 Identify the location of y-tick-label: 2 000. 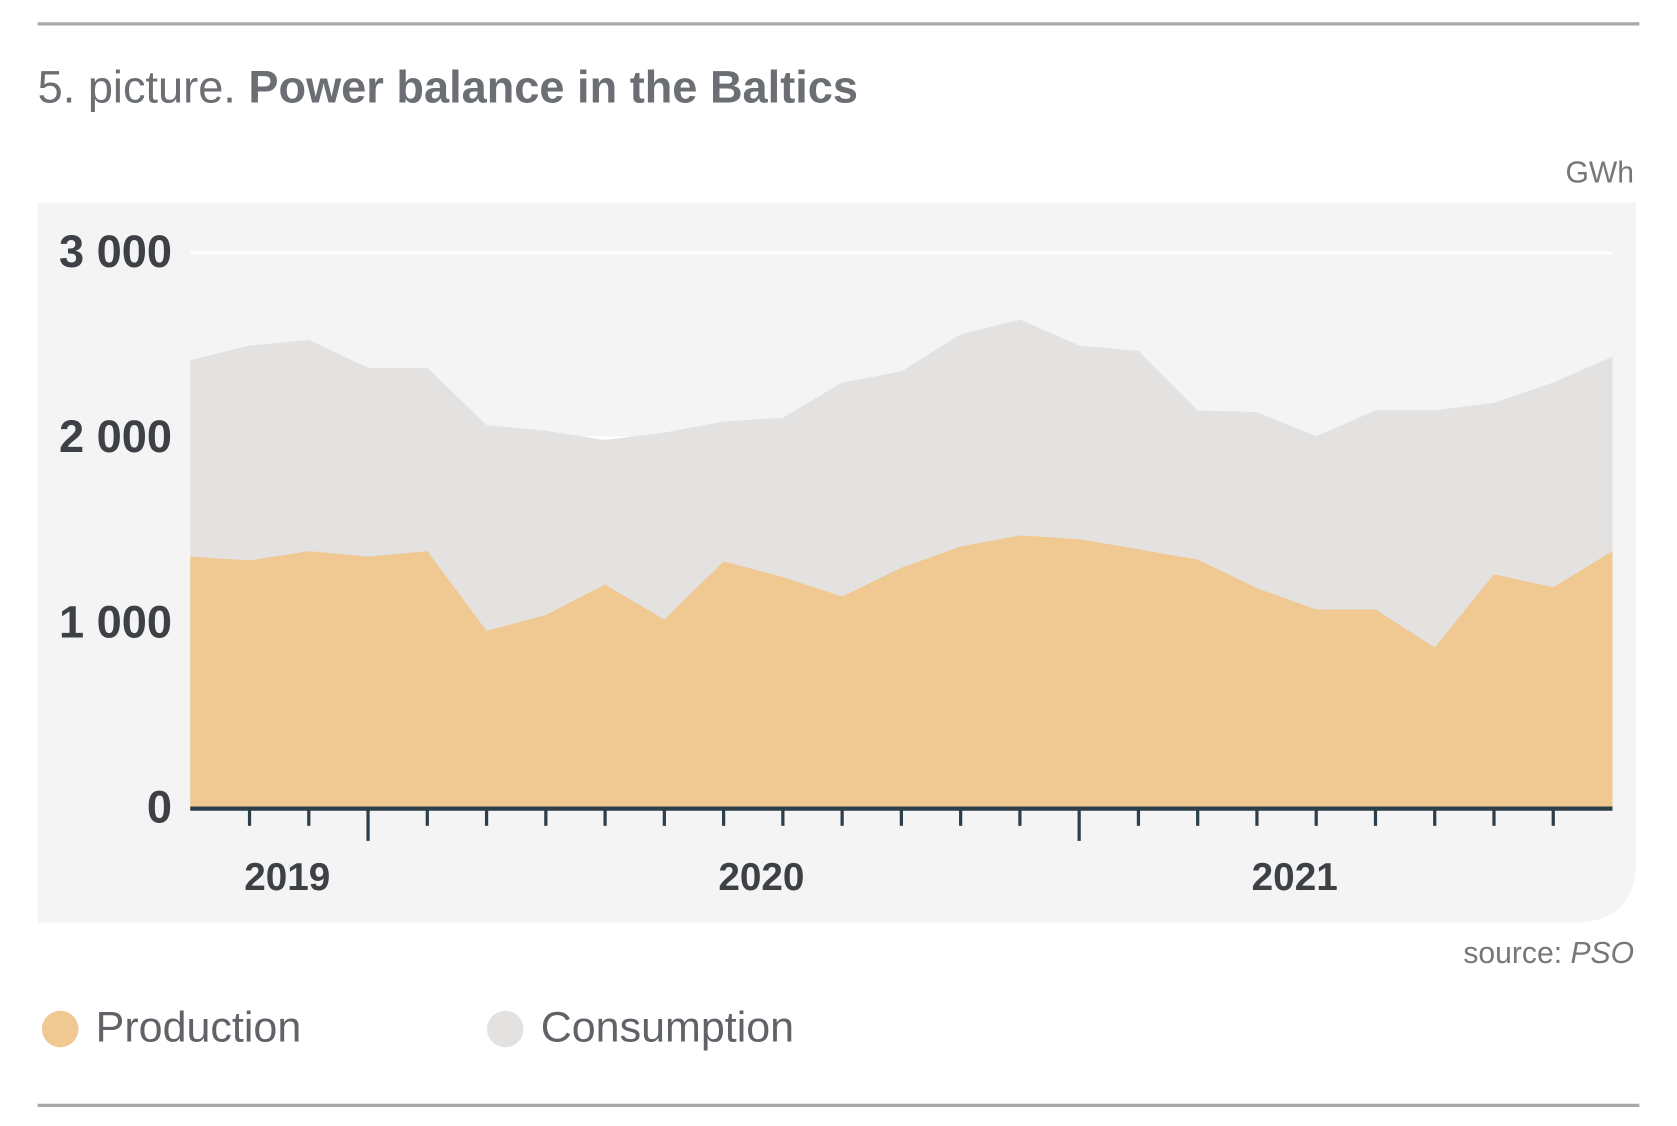
(115, 436).